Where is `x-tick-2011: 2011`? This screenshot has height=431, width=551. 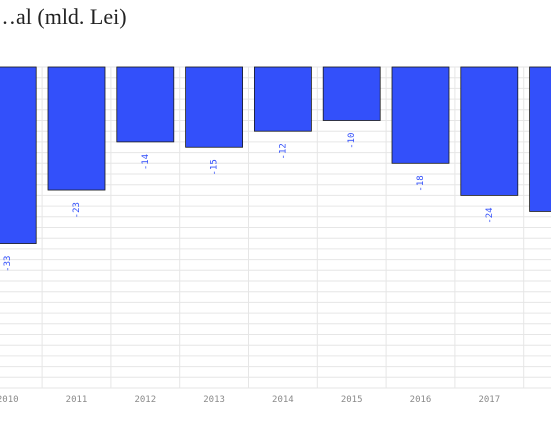
x-tick-2011: 2011 is located at coordinates (77, 400).